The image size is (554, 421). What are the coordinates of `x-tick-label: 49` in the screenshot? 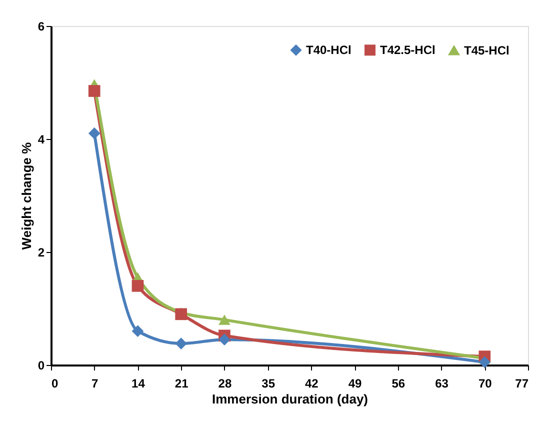 It's located at (355, 383).